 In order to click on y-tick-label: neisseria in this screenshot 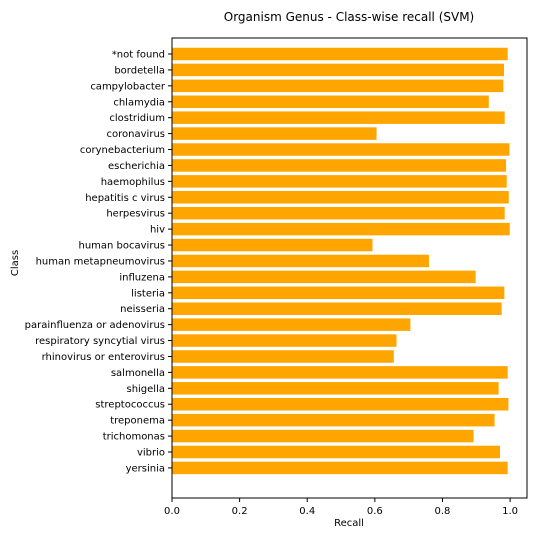, I will do `click(142, 309)`.